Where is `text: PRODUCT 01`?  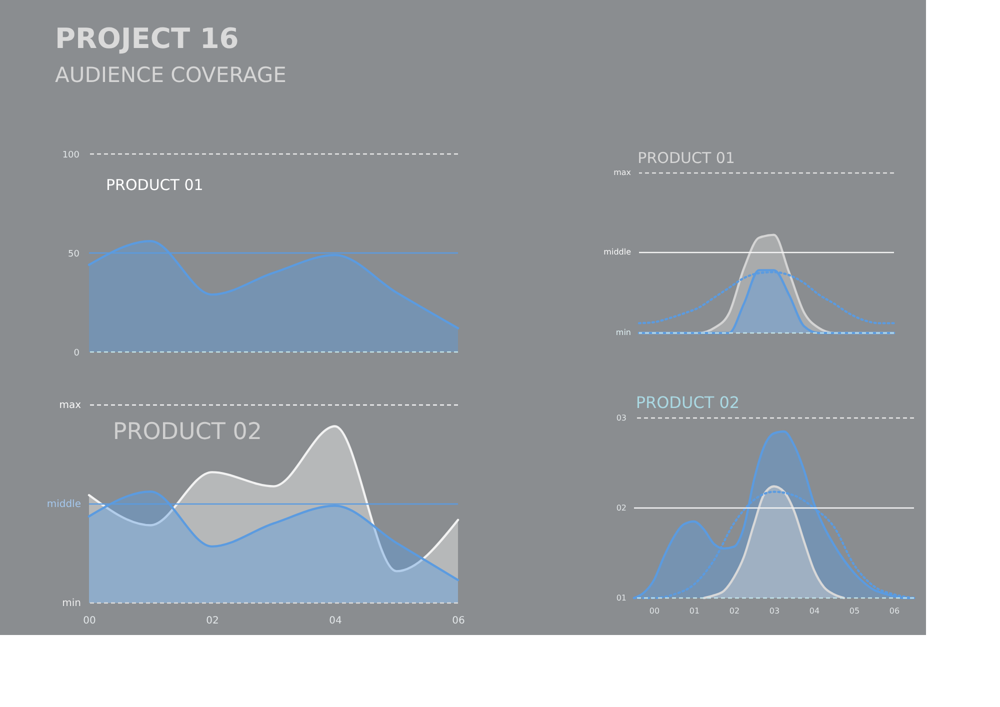 text: PRODUCT 01 is located at coordinates (155, 185).